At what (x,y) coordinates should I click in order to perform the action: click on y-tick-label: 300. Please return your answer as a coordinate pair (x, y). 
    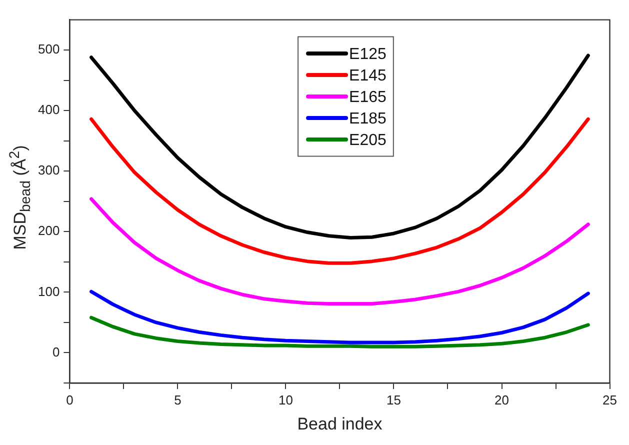
    Looking at the image, I should click on (49, 170).